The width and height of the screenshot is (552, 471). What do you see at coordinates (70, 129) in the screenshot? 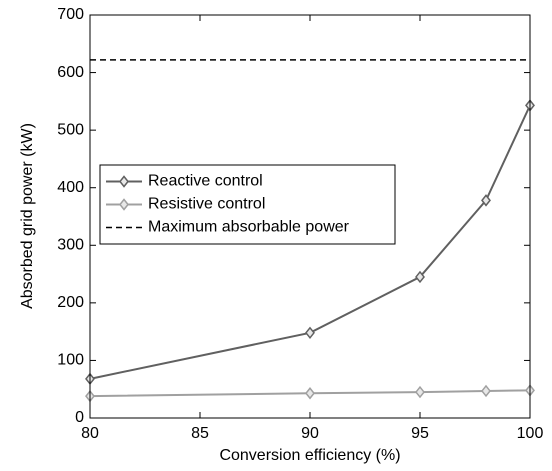
I see `y-tick-label: 500` at bounding box center [70, 129].